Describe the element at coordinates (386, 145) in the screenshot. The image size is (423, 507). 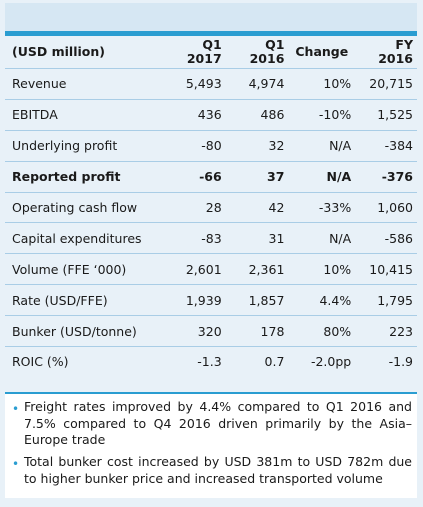
I see `cell-fy-2016: -384` at that location.